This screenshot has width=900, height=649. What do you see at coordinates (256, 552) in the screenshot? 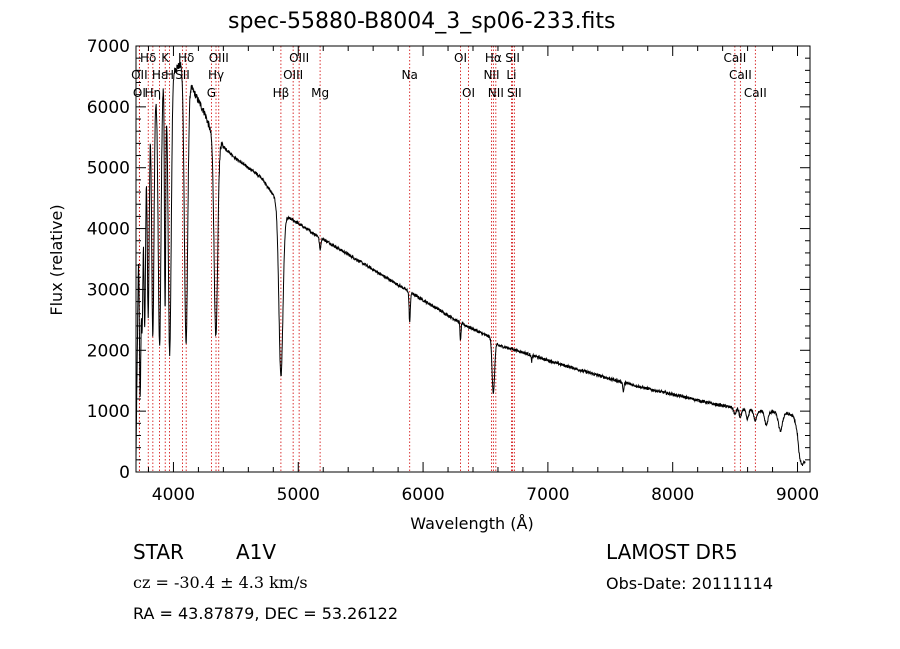
I see `object-subclass: A1V` at bounding box center [256, 552].